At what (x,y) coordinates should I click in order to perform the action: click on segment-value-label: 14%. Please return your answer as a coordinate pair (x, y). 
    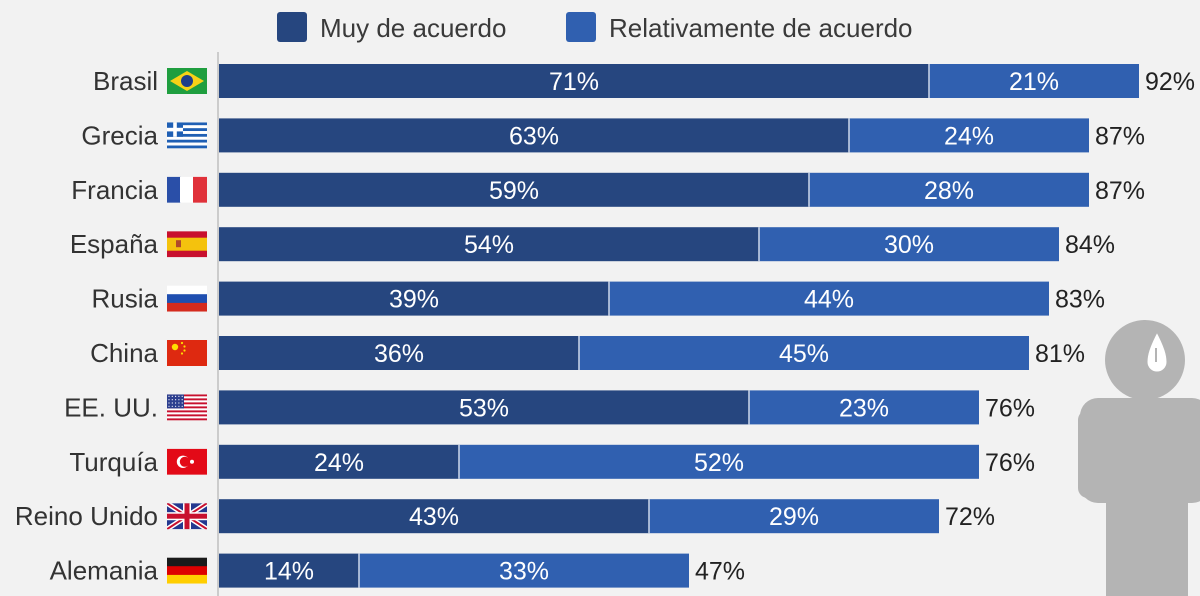
    Looking at the image, I should click on (289, 572).